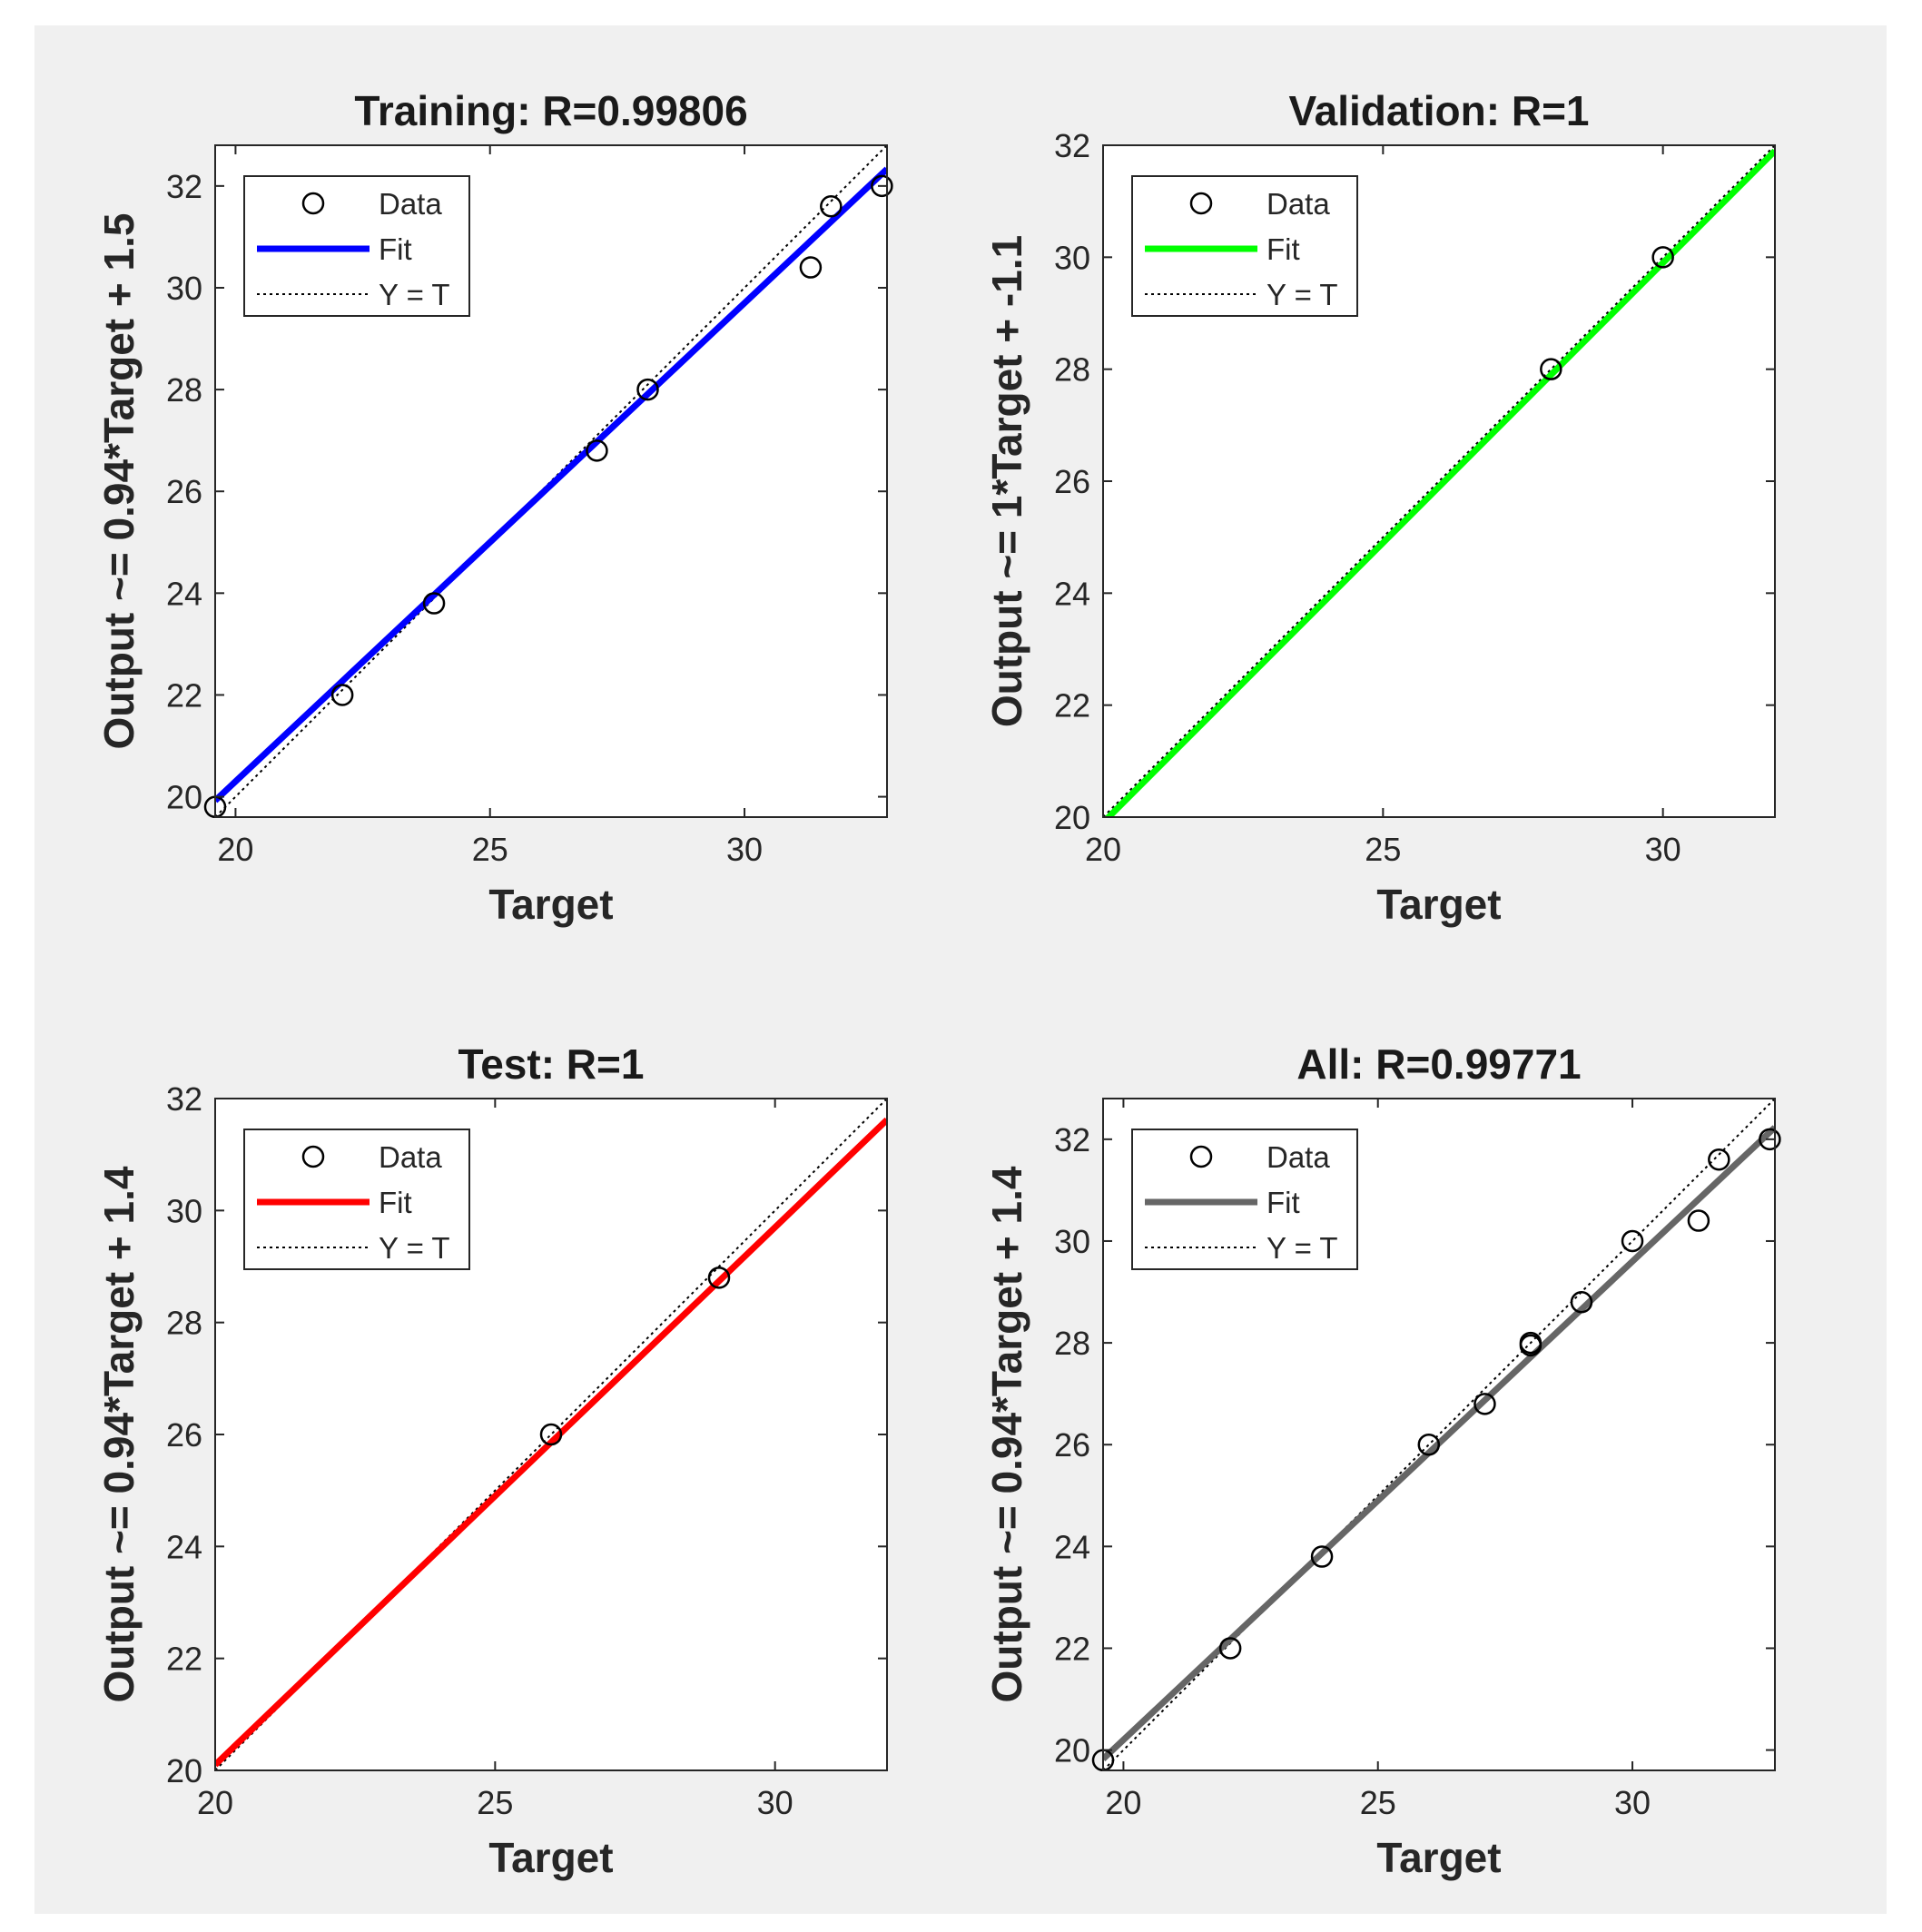  Describe the element at coordinates (1438, 1064) in the screenshot. I see `chart-title: All: R=0.99771` at that location.